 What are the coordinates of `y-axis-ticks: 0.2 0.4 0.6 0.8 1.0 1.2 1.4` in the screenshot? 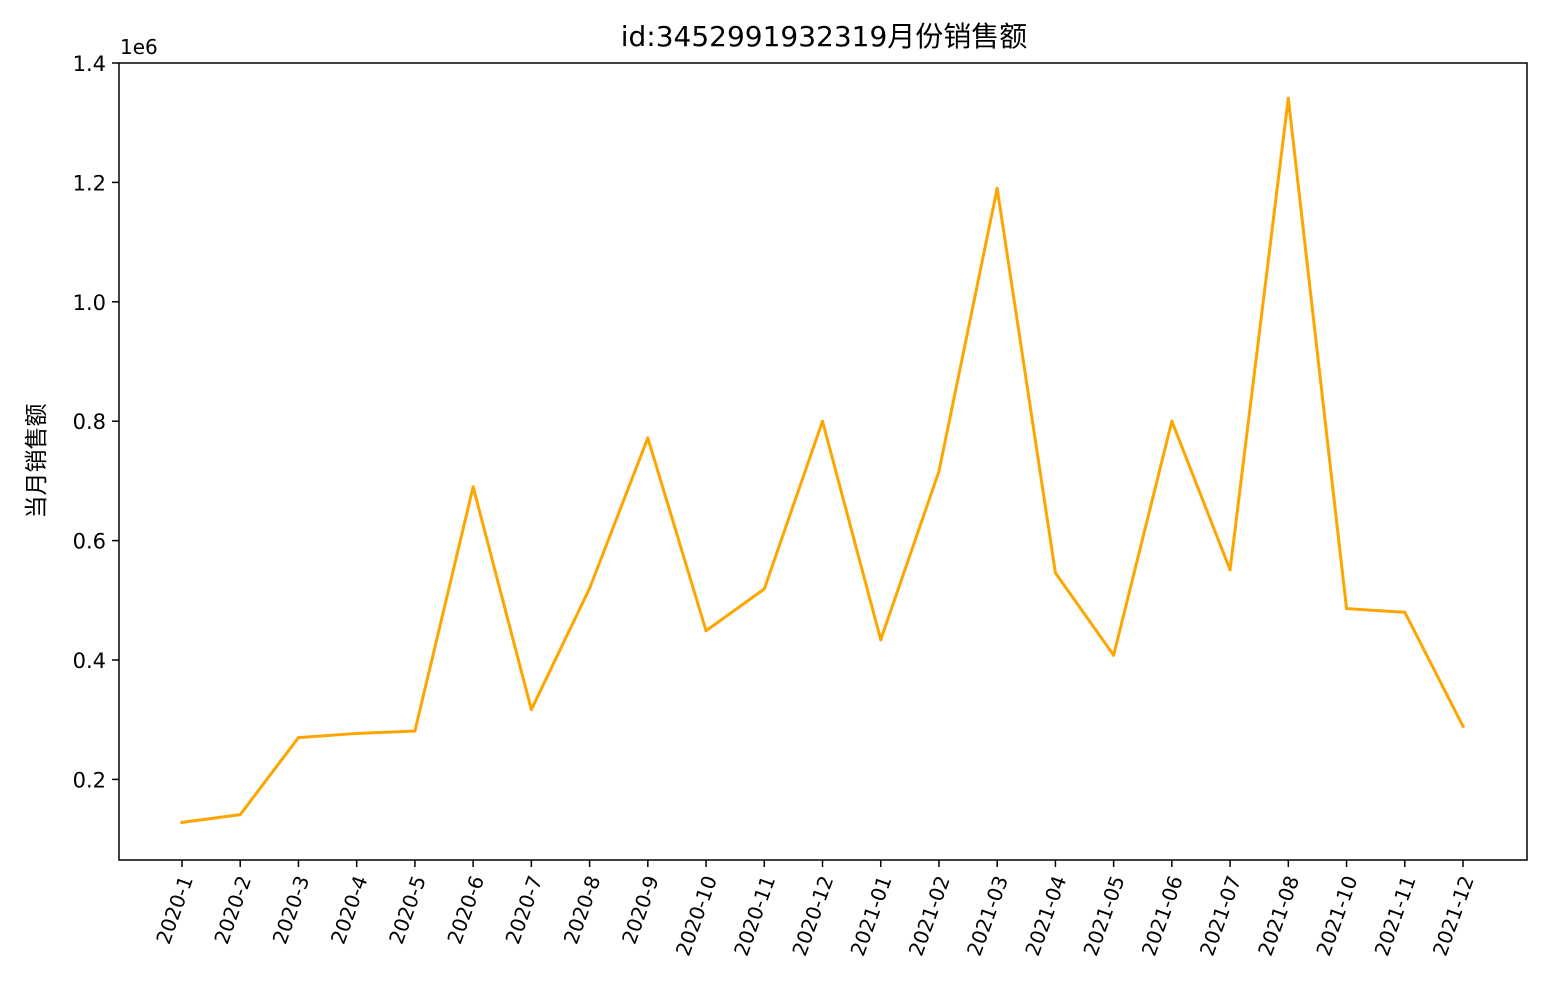 It's located at (96, 422).